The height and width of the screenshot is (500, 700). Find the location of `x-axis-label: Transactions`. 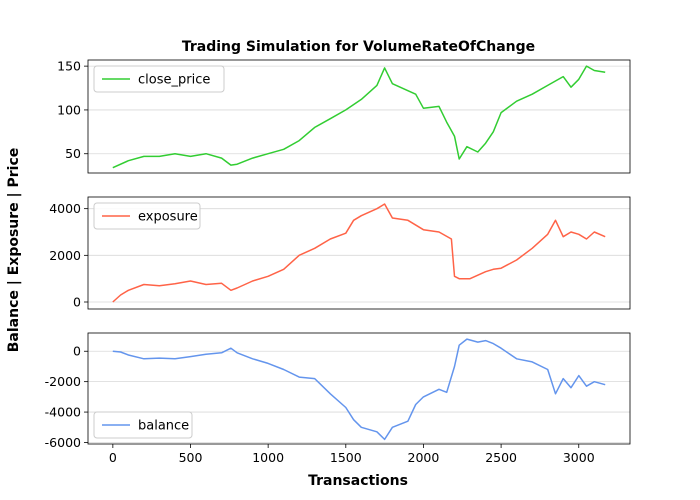

x-axis-label: Transactions is located at coordinates (358, 481).